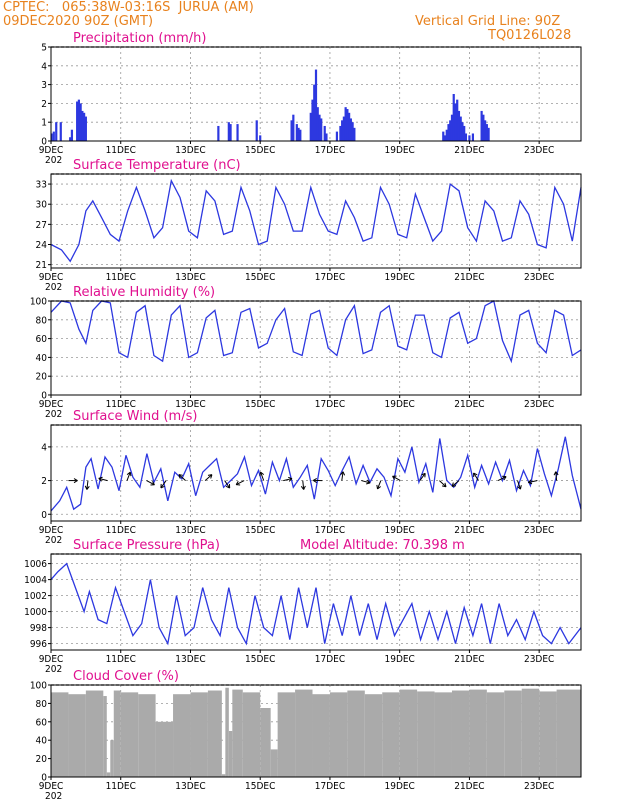  I want to click on y-tick-label: 33, so click(41, 185).